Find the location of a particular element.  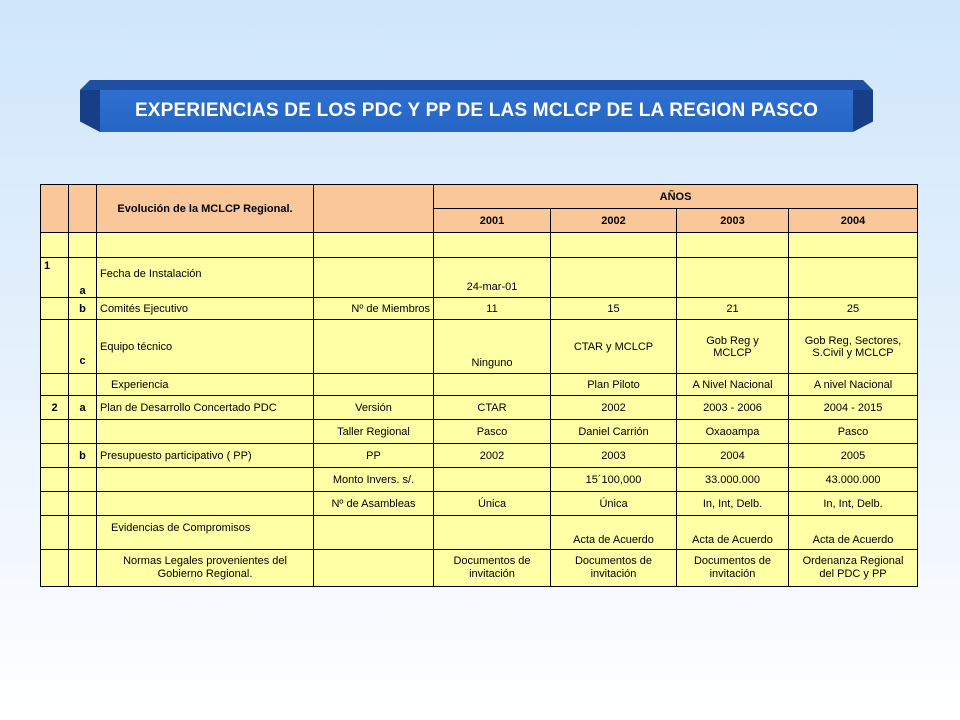

value-2003: 2003 - 2006 is located at coordinates (732, 407).